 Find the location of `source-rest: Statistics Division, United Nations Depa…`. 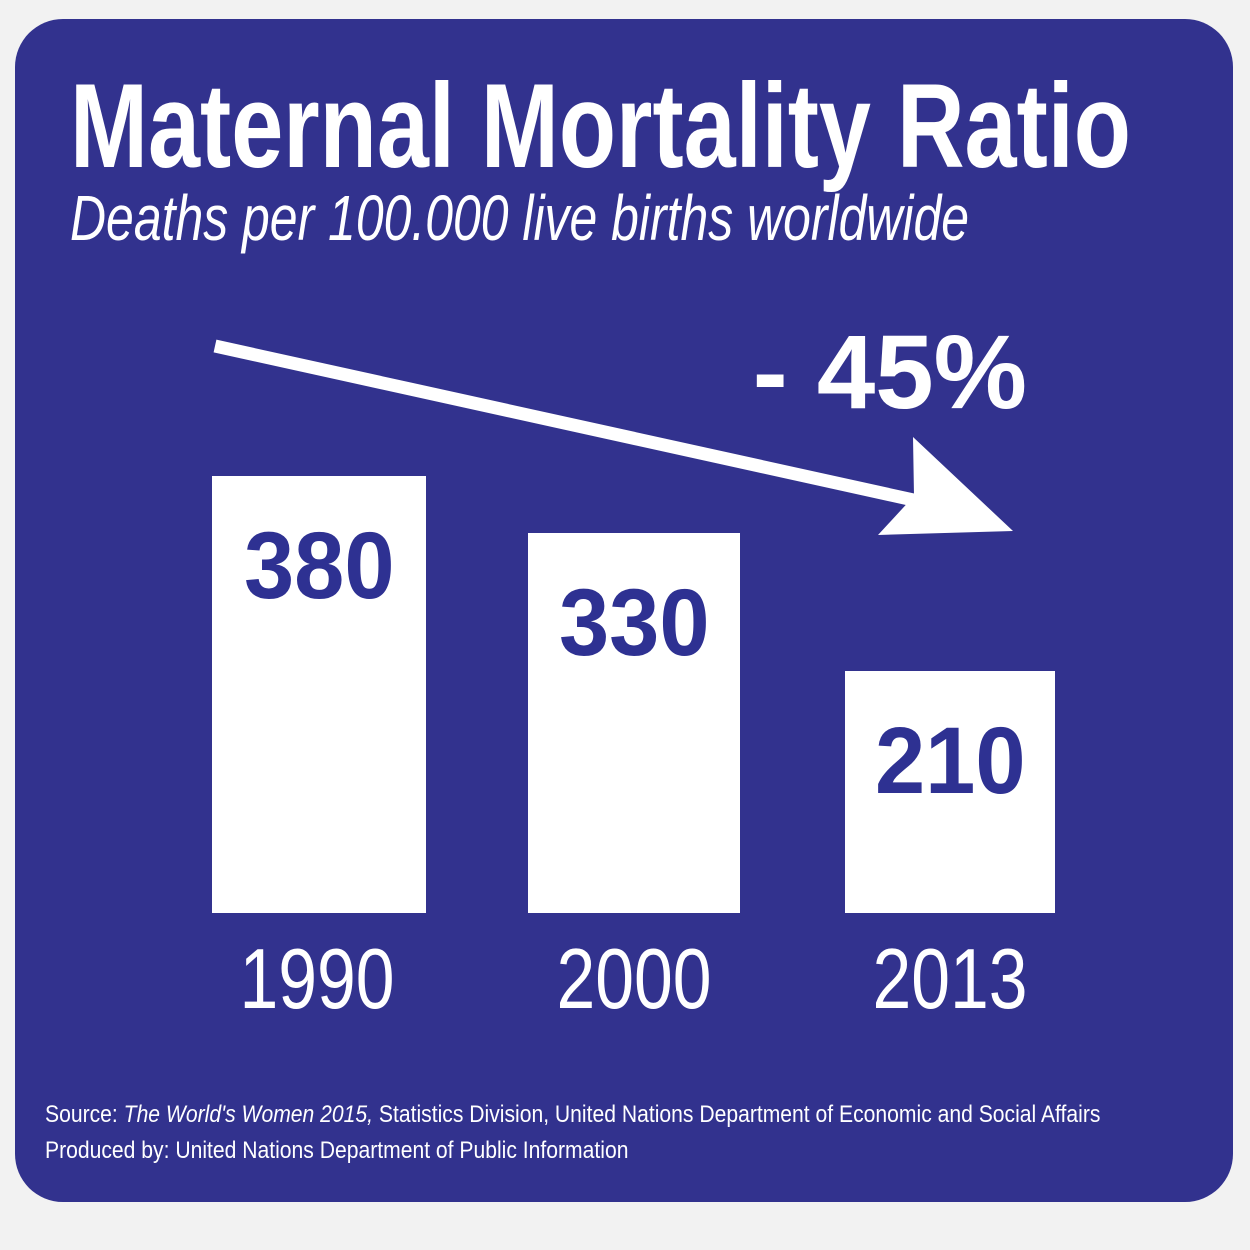

source-rest: Statistics Division, United Nations Depa… is located at coordinates (737, 1114).